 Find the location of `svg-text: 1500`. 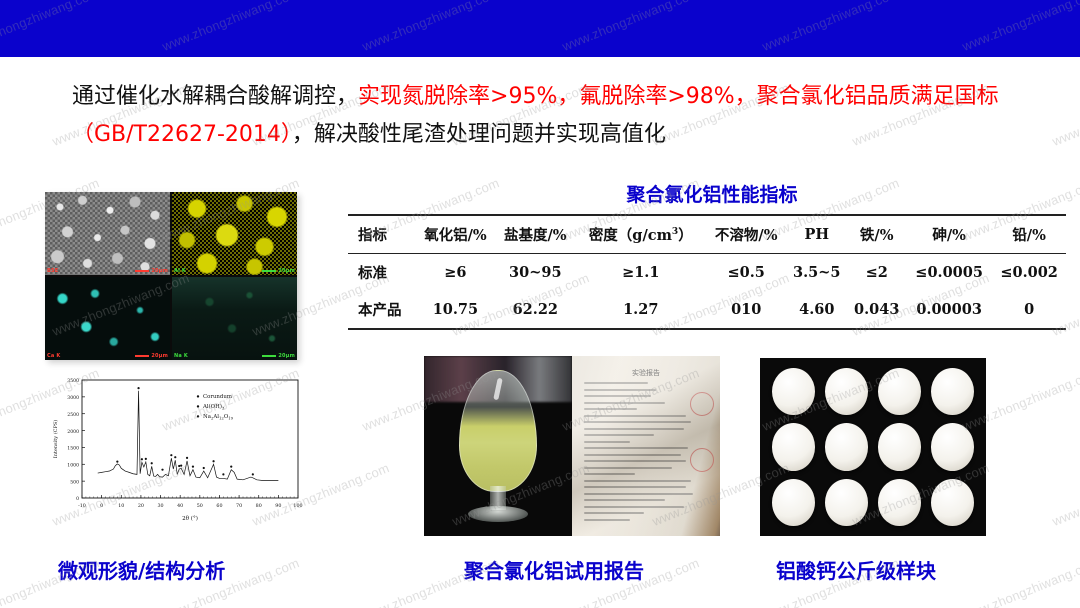

svg-text: 1500 is located at coordinates (73, 449).